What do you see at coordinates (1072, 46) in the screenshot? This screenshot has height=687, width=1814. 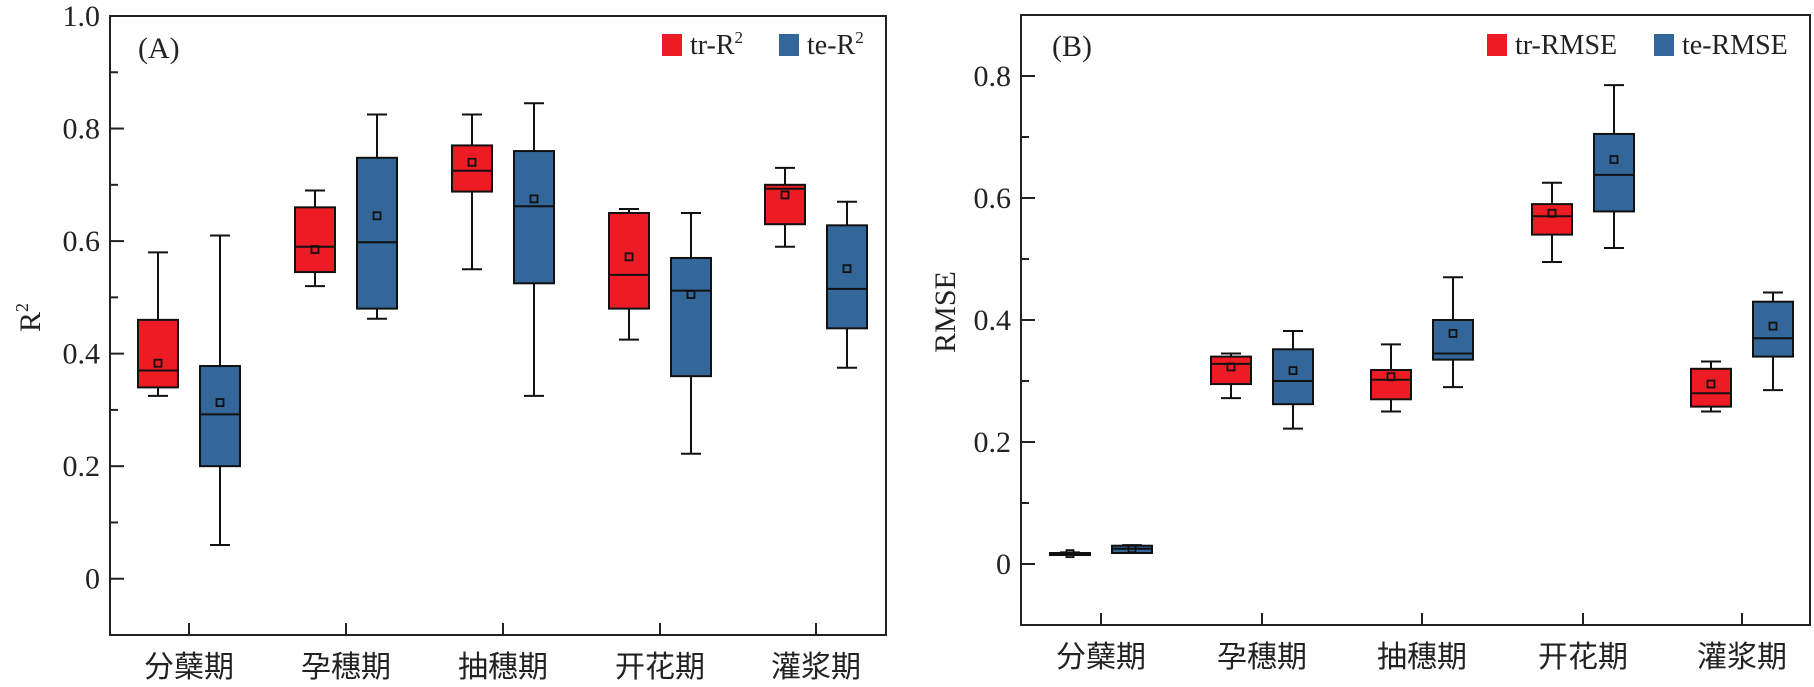 I see `panel-label: (B)` at bounding box center [1072, 46].